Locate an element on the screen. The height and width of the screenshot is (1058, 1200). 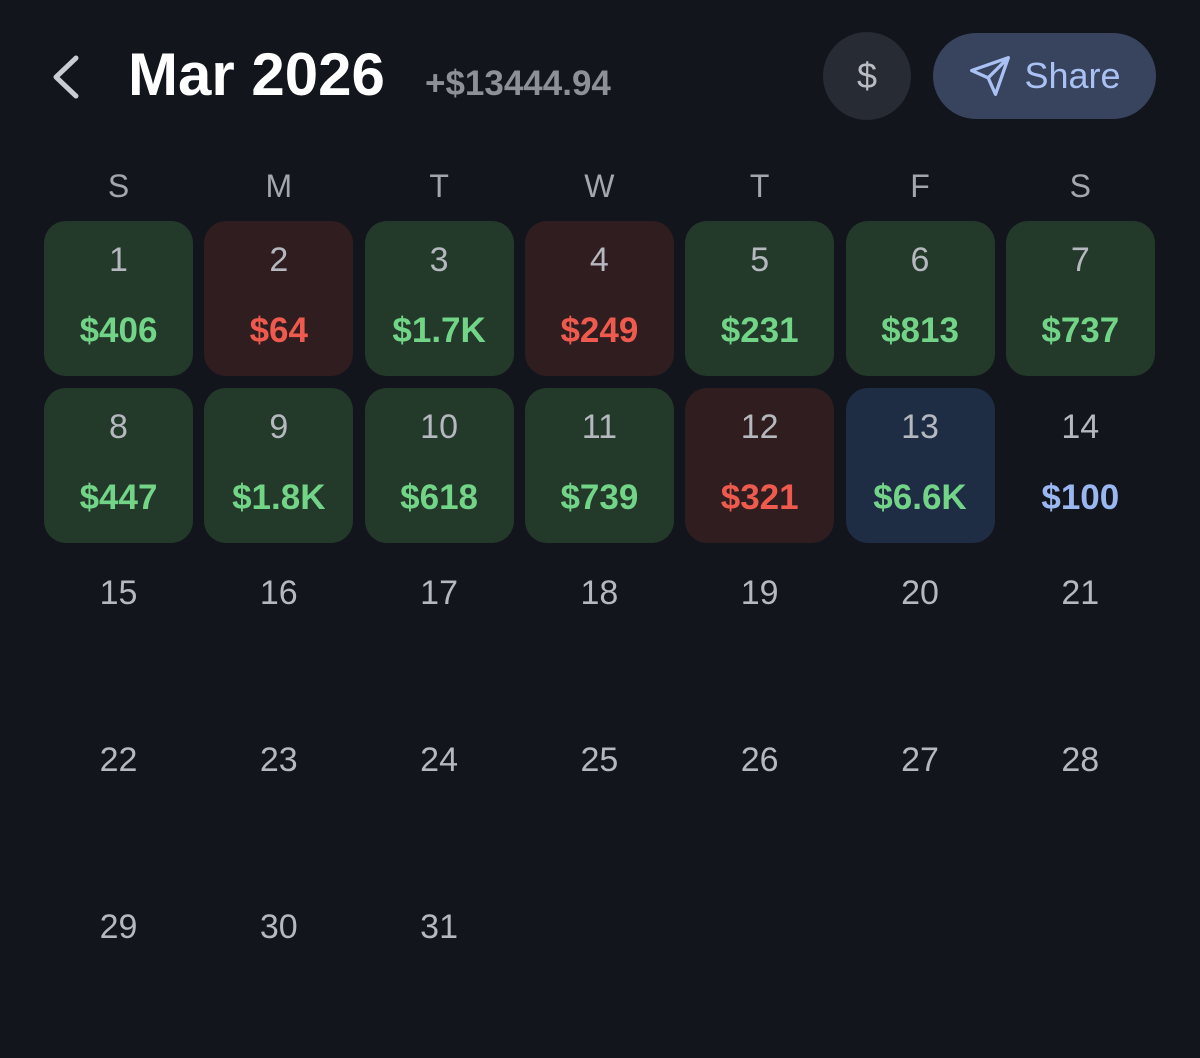
day-number: 30 is located at coordinates (278, 926).